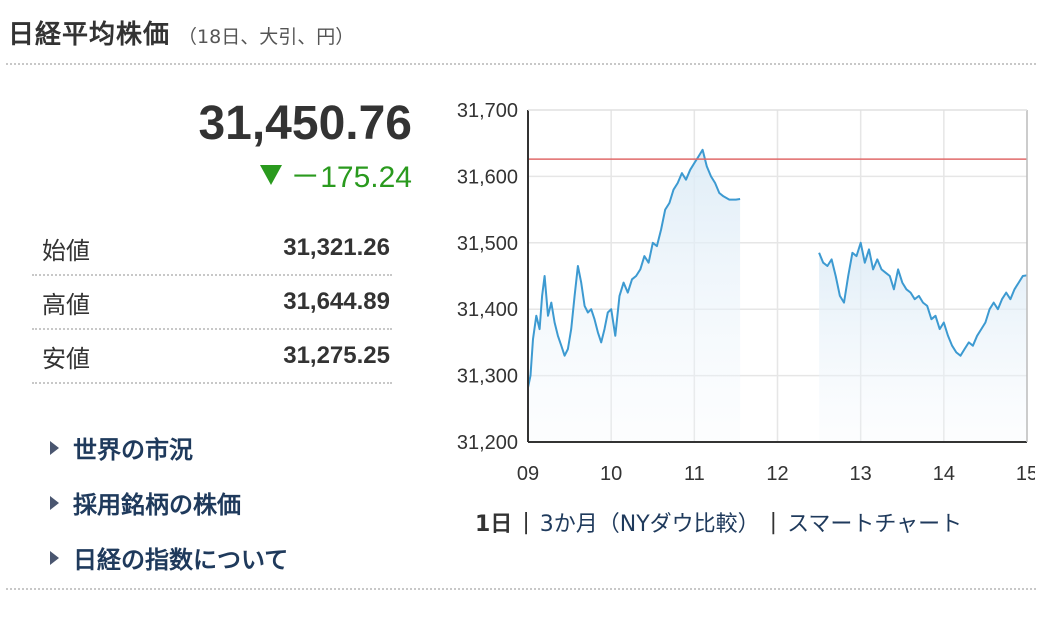 The height and width of the screenshot is (620, 1042). Describe the element at coordinates (521, 589) in the screenshot. I see `bottom-divider` at that location.